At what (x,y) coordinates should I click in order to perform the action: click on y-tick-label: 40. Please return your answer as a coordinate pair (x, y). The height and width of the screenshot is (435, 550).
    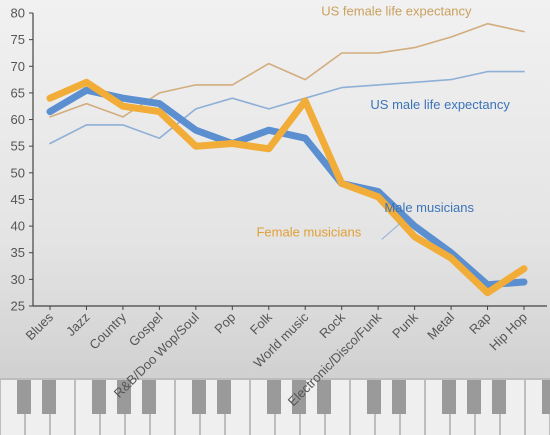
    Looking at the image, I should click on (18, 226).